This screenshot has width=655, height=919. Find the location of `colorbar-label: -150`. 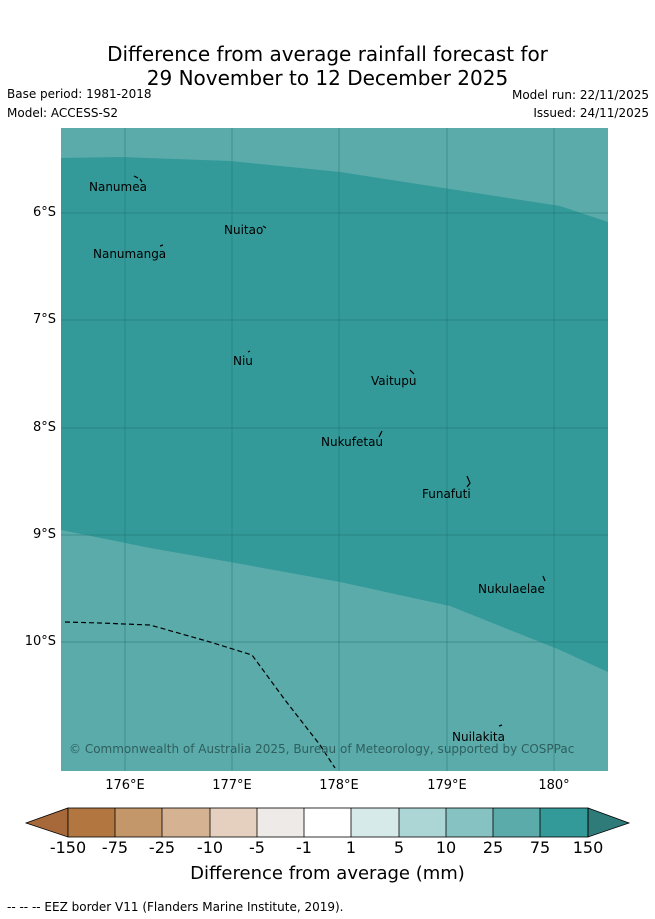

colorbar-label: -150 is located at coordinates (68, 847).